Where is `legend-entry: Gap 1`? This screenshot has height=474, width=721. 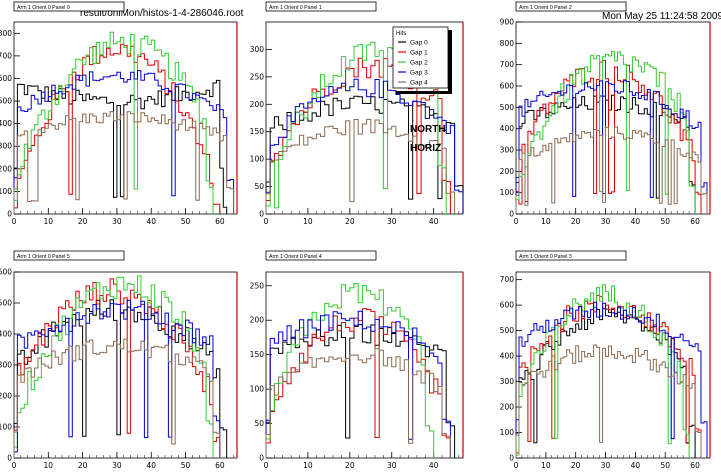
legend-entry: Gap 1 is located at coordinates (419, 53).